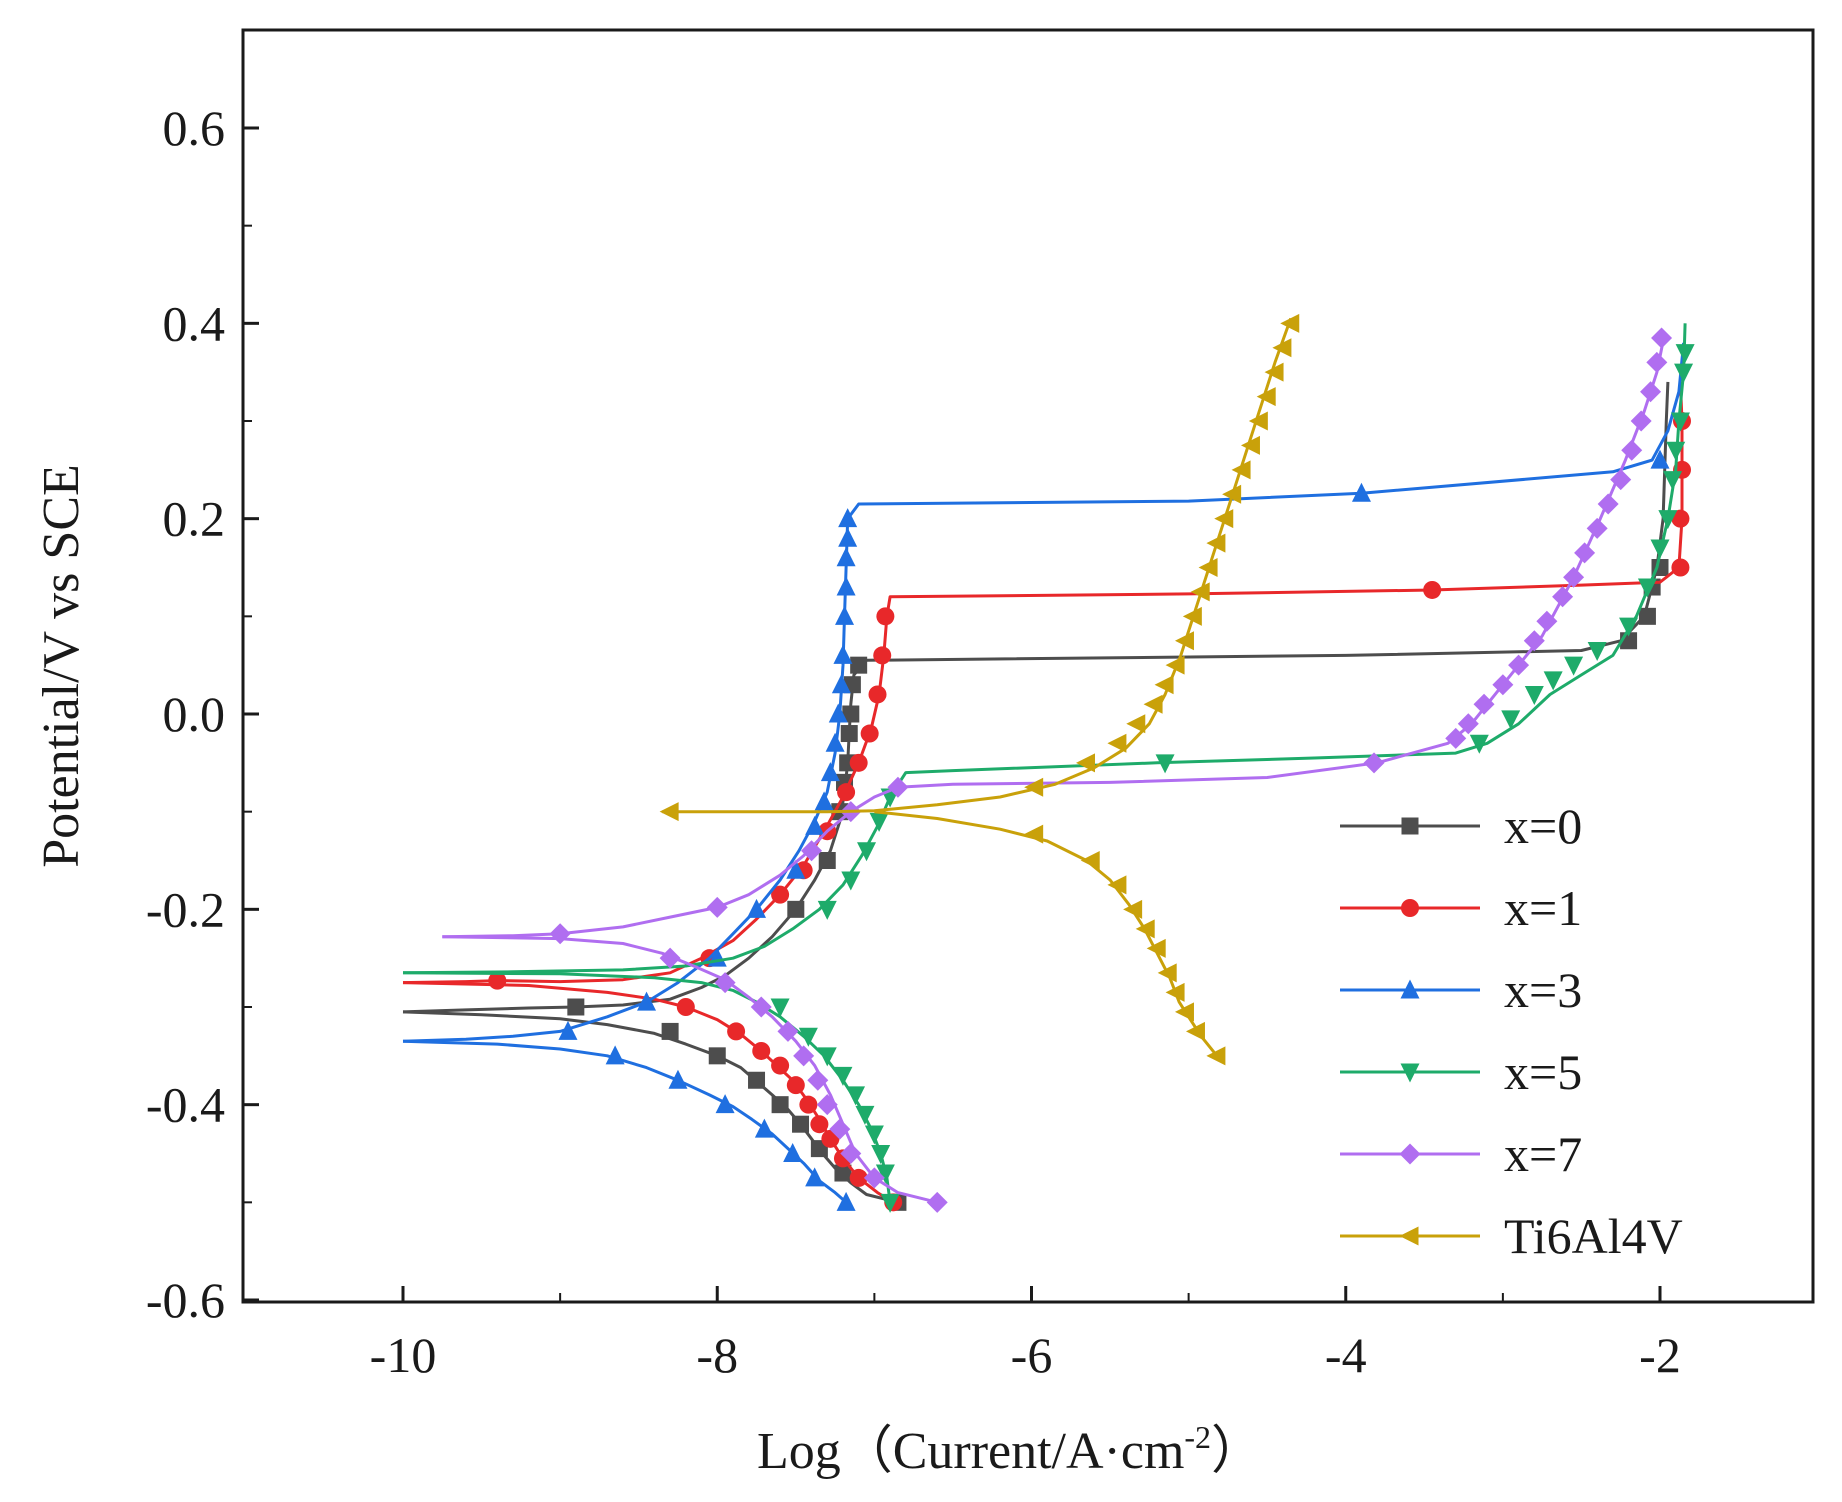 This screenshot has height=1502, width=1842. Describe the element at coordinates (194, 519) in the screenshot. I see `y-tick-label: 0.2` at that location.